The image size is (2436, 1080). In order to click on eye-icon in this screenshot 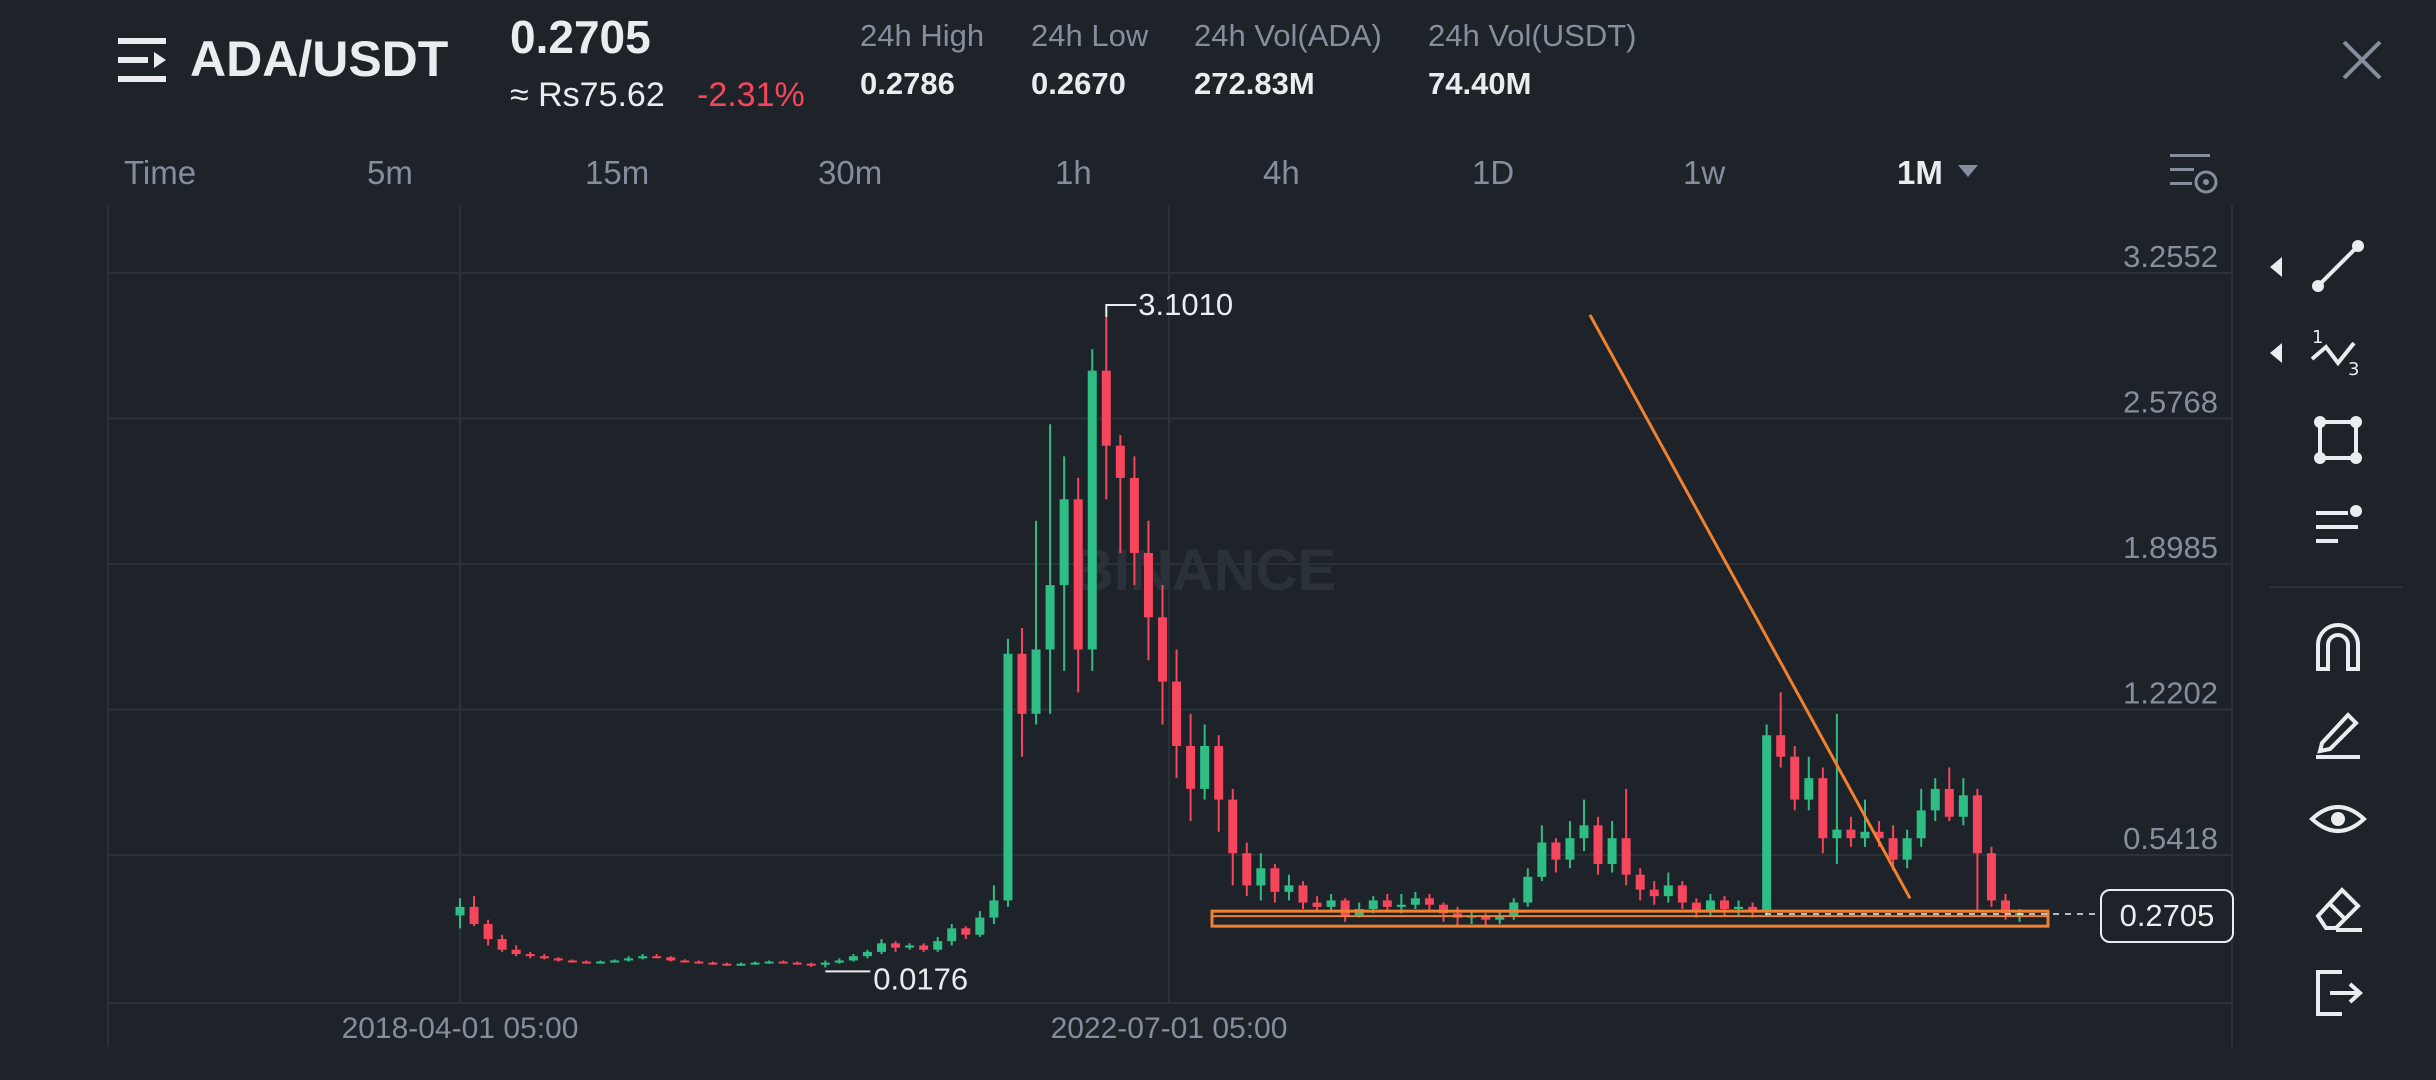, I will do `click(2338, 819)`.